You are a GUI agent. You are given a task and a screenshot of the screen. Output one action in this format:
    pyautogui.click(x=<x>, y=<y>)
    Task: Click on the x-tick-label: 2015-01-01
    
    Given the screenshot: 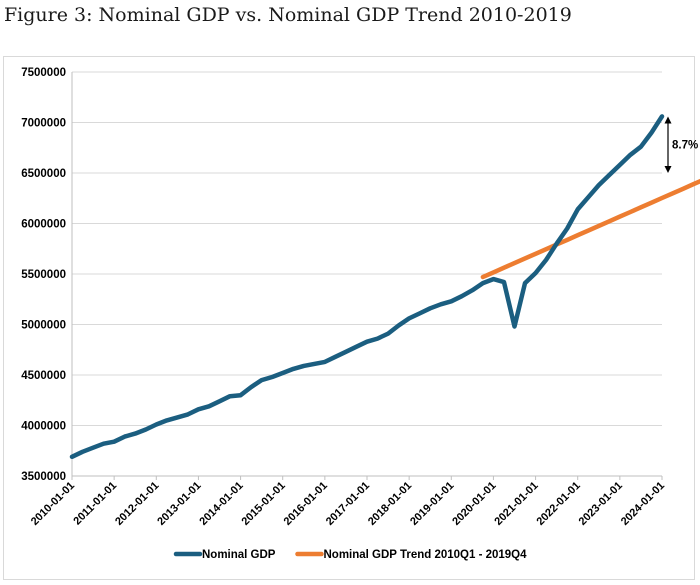 What is the action you would take?
    pyautogui.click(x=264, y=504)
    